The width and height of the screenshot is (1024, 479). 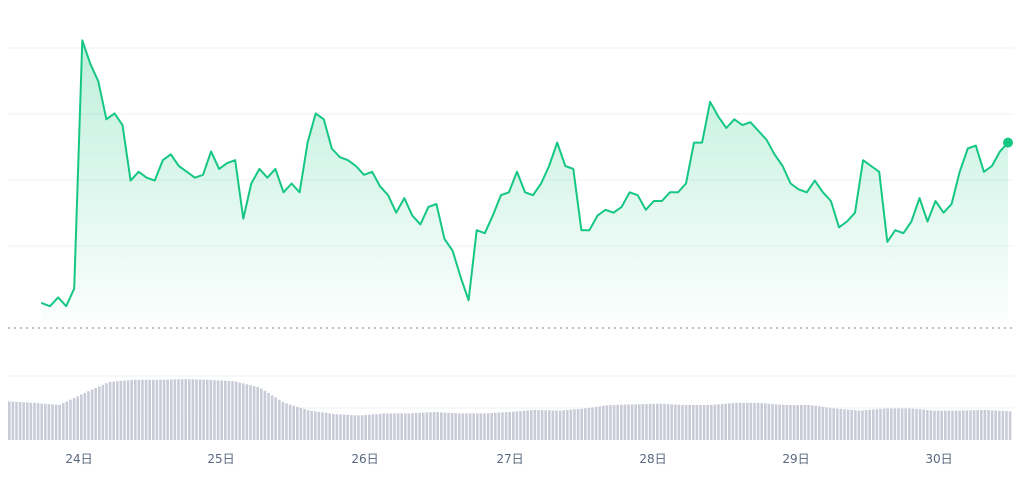 What do you see at coordinates (1008, 142) in the screenshot?
I see `last-price-marker-layer` at bounding box center [1008, 142].